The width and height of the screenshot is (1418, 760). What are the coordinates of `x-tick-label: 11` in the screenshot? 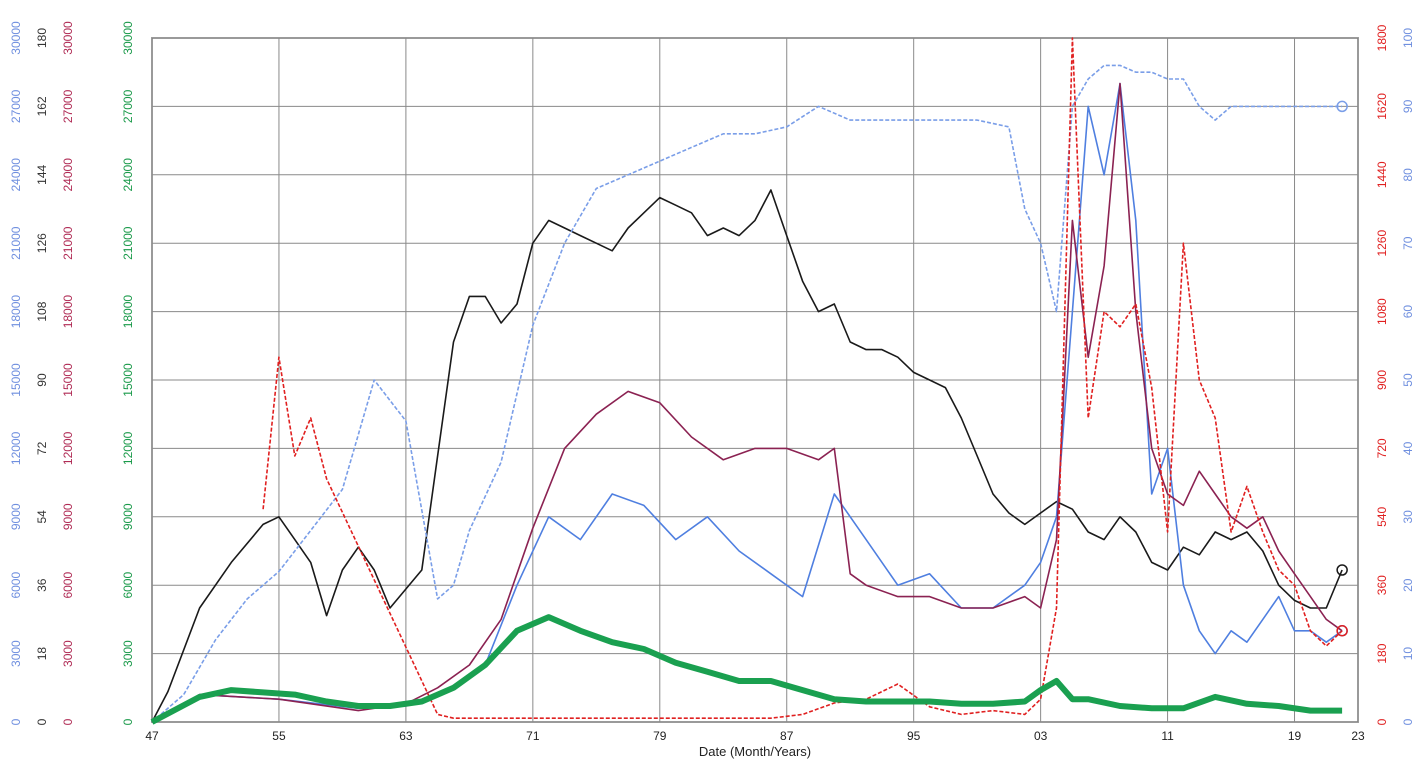 It's located at (1167, 736).